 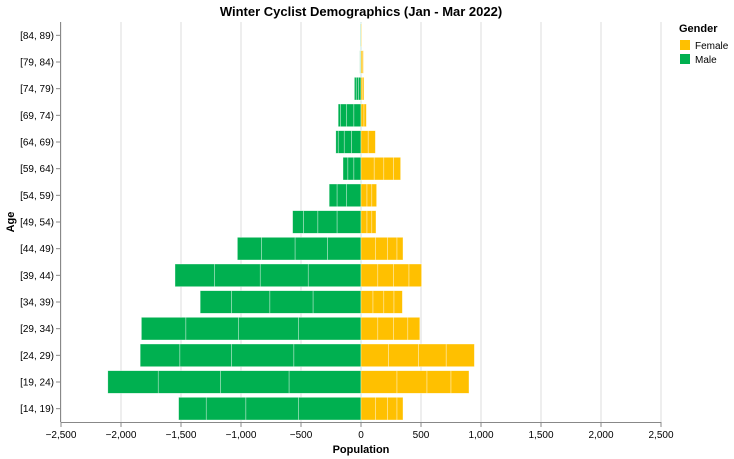 What do you see at coordinates (361, 435) in the screenshot?
I see `x-tick-label: 0` at bounding box center [361, 435].